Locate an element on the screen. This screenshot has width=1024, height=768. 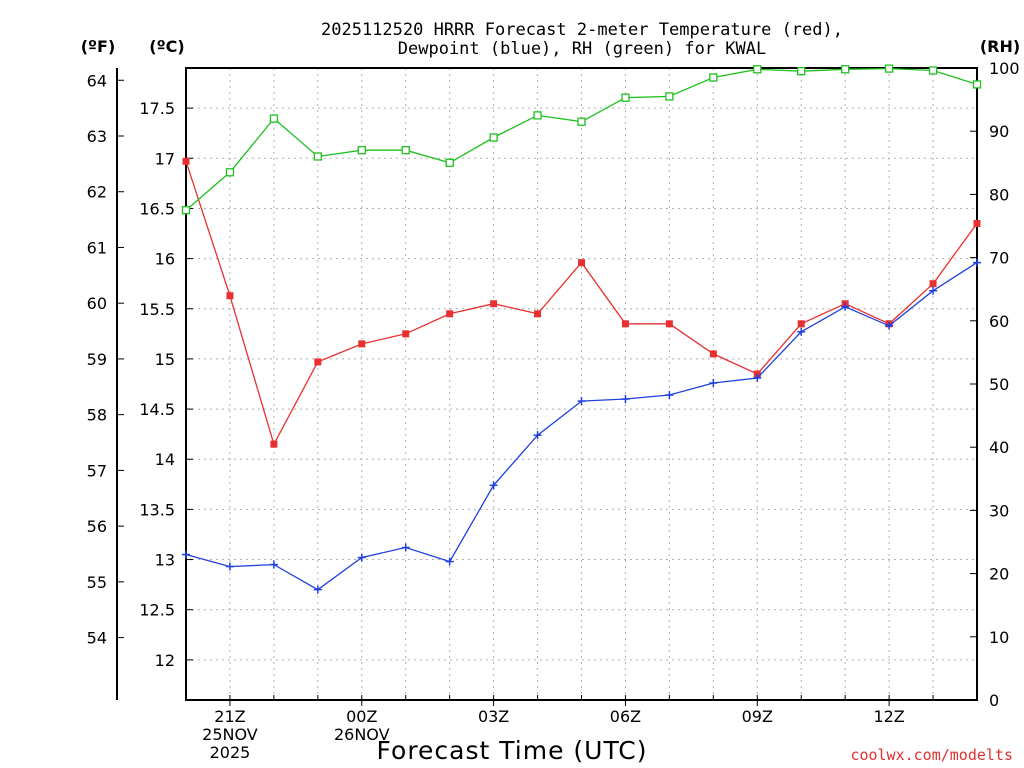
fahrenheit-tick-label: 56 is located at coordinates (97, 526).